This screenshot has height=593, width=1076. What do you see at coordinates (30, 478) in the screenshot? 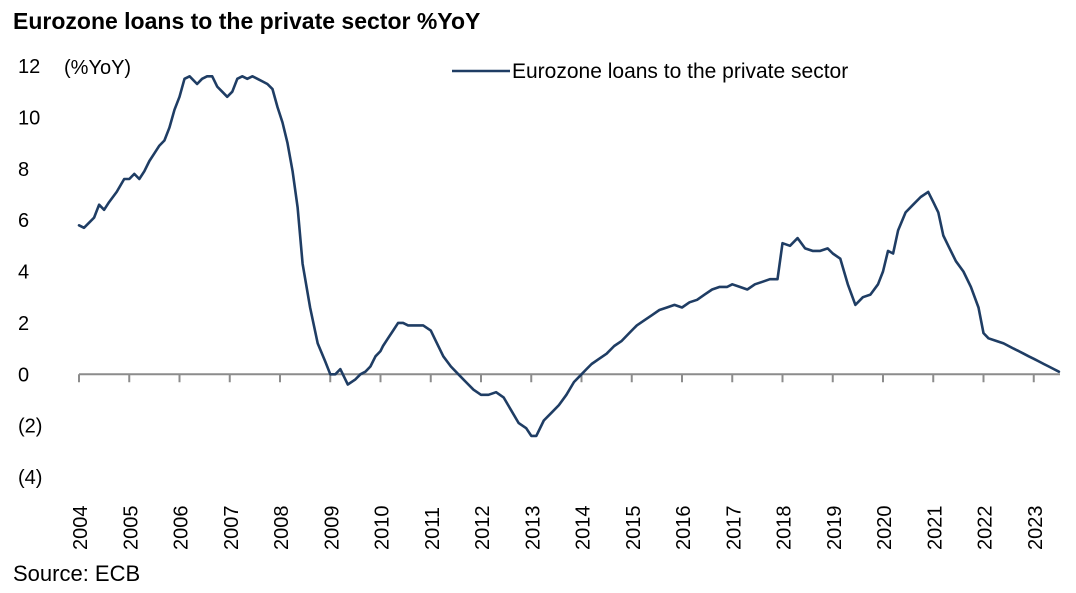
I see `y-tick-label: (4)` at bounding box center [30, 478].